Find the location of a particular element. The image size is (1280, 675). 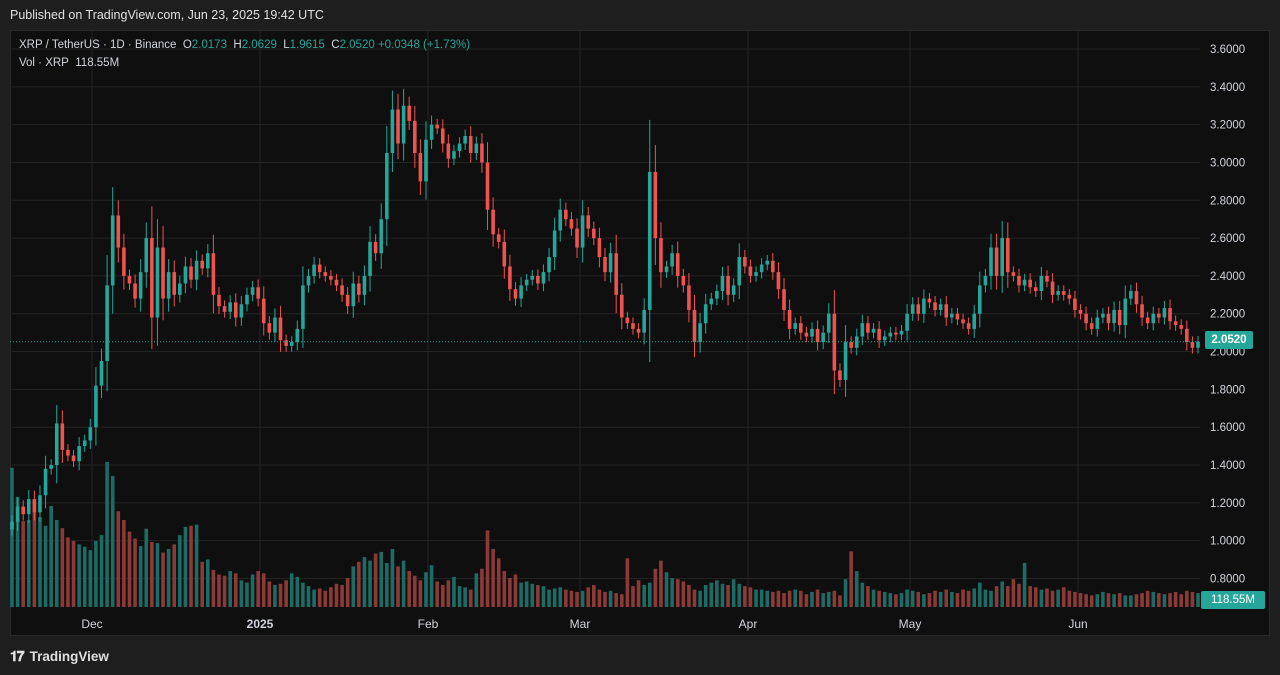

y-tick-label: 1.0000 is located at coordinates (1227, 542).